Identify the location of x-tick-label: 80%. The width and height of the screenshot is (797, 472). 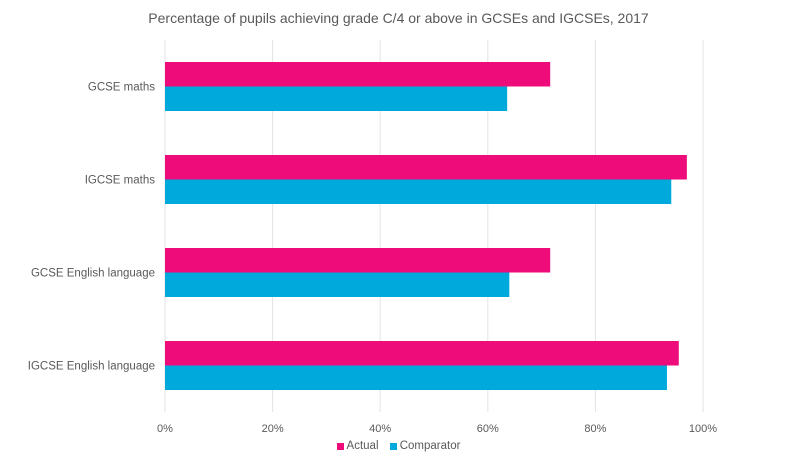
(595, 429).